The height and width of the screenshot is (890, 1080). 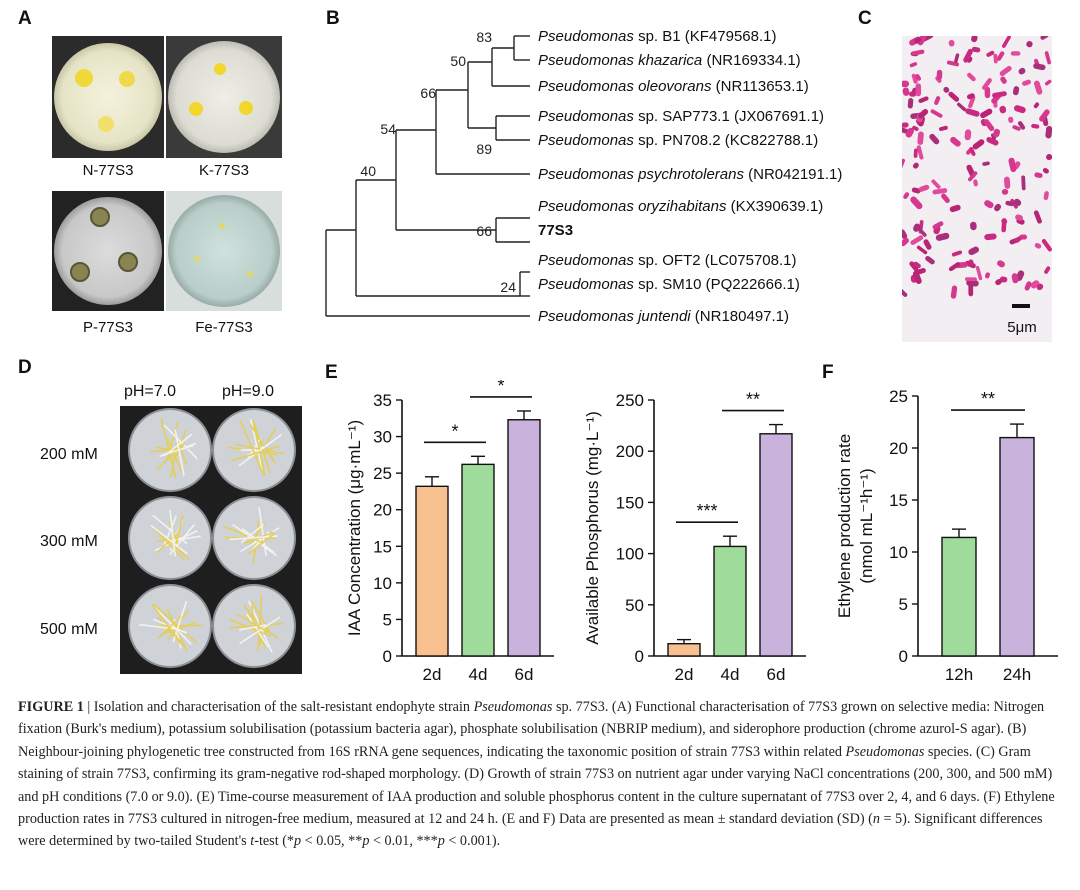 What do you see at coordinates (630, 554) in the screenshot?
I see `y-tick-label: 100` at bounding box center [630, 554].